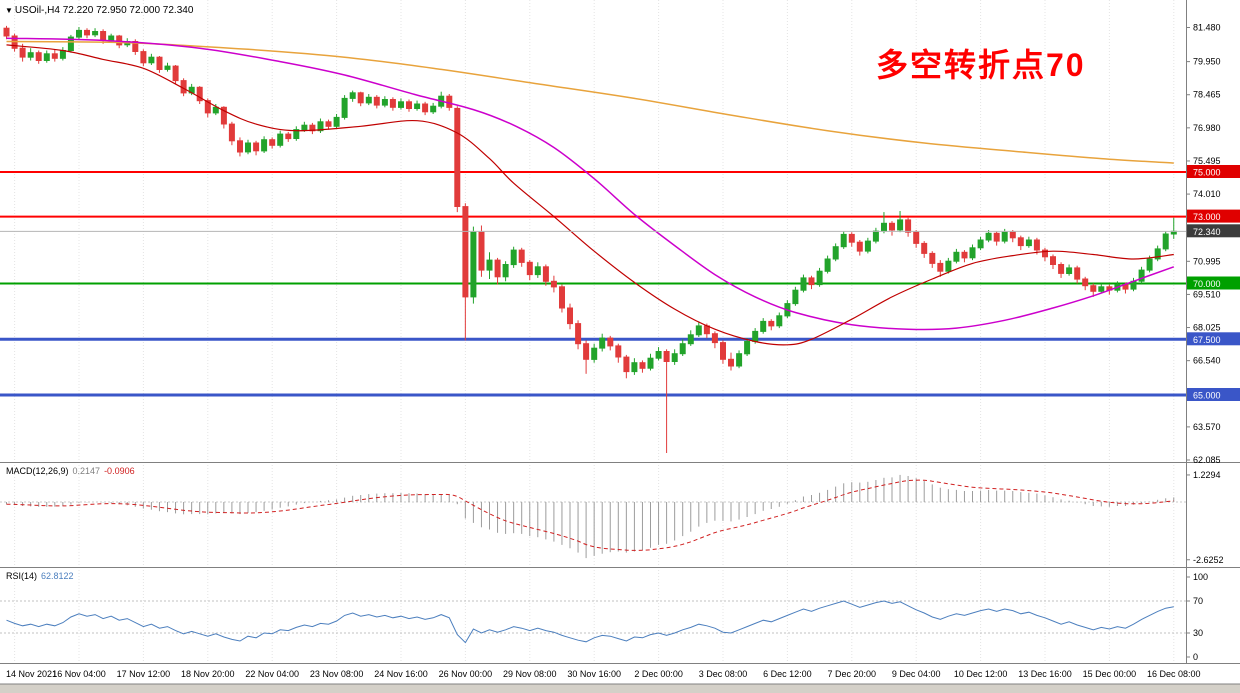 Image resolution: width=1240 pixels, height=693 pixels. I want to click on time-axis-label: 13 Dec 16:00, so click(1045, 674).